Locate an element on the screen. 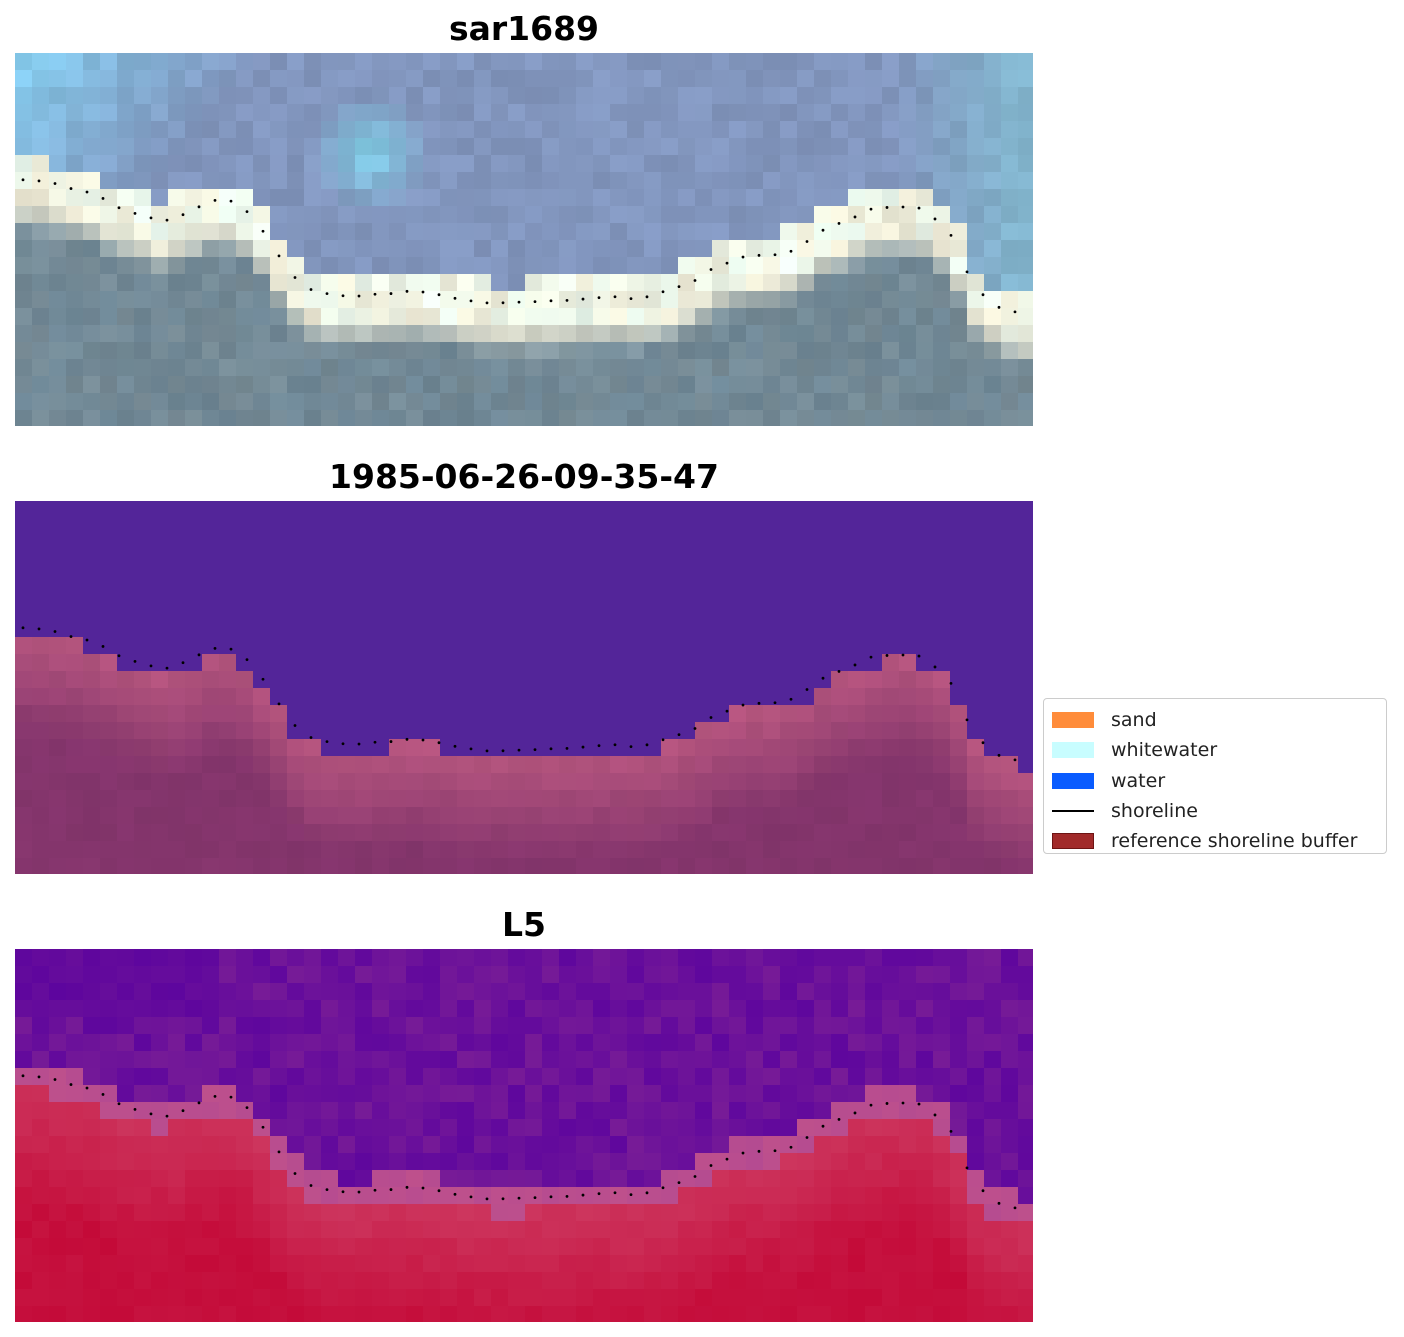  legend-item-water: water is located at coordinates (1215, 781).